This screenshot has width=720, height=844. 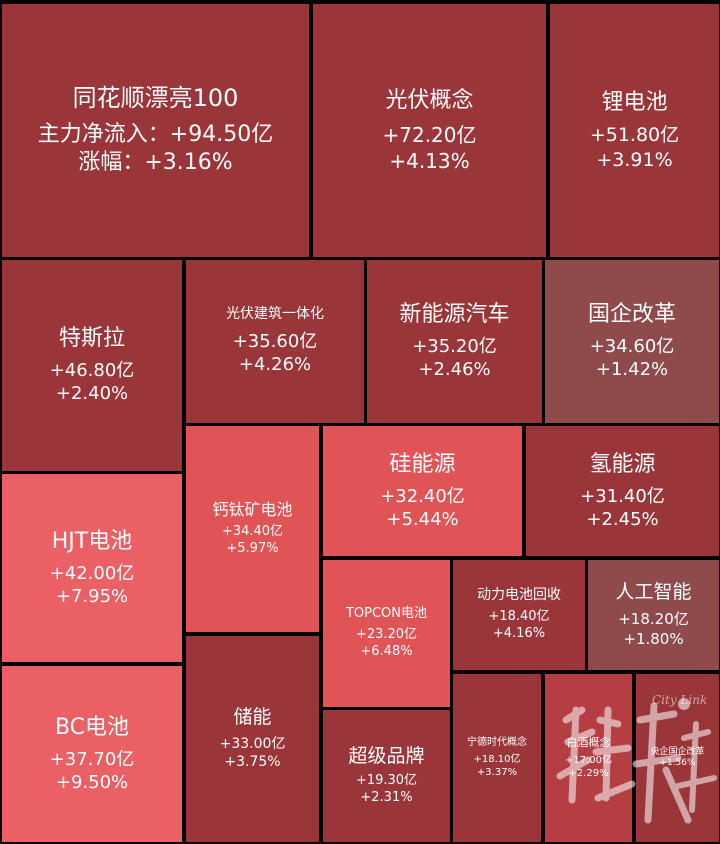 I want to click on treemap-tile: 国企改革 +34.60亿 +1.42%, so click(x=632, y=341).